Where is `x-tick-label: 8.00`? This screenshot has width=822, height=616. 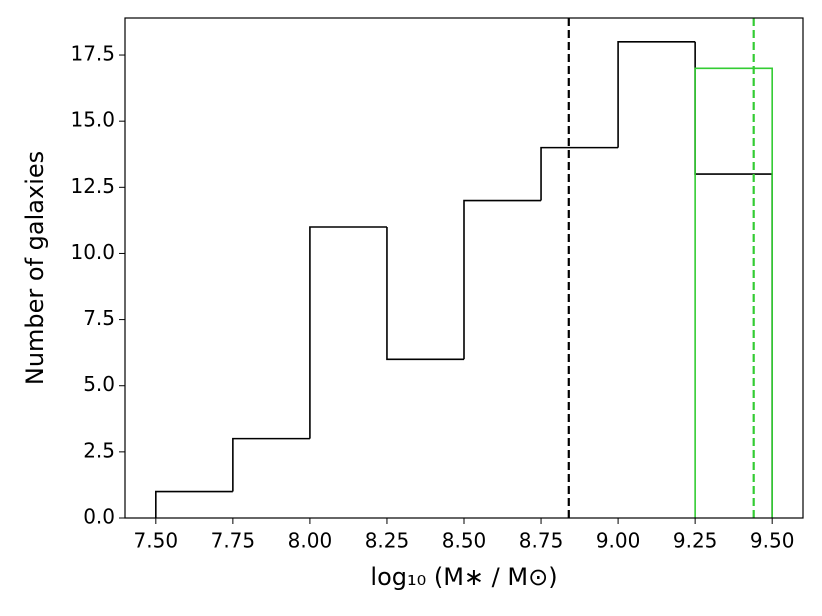
x-tick-label: 8.00 is located at coordinates (310, 541).